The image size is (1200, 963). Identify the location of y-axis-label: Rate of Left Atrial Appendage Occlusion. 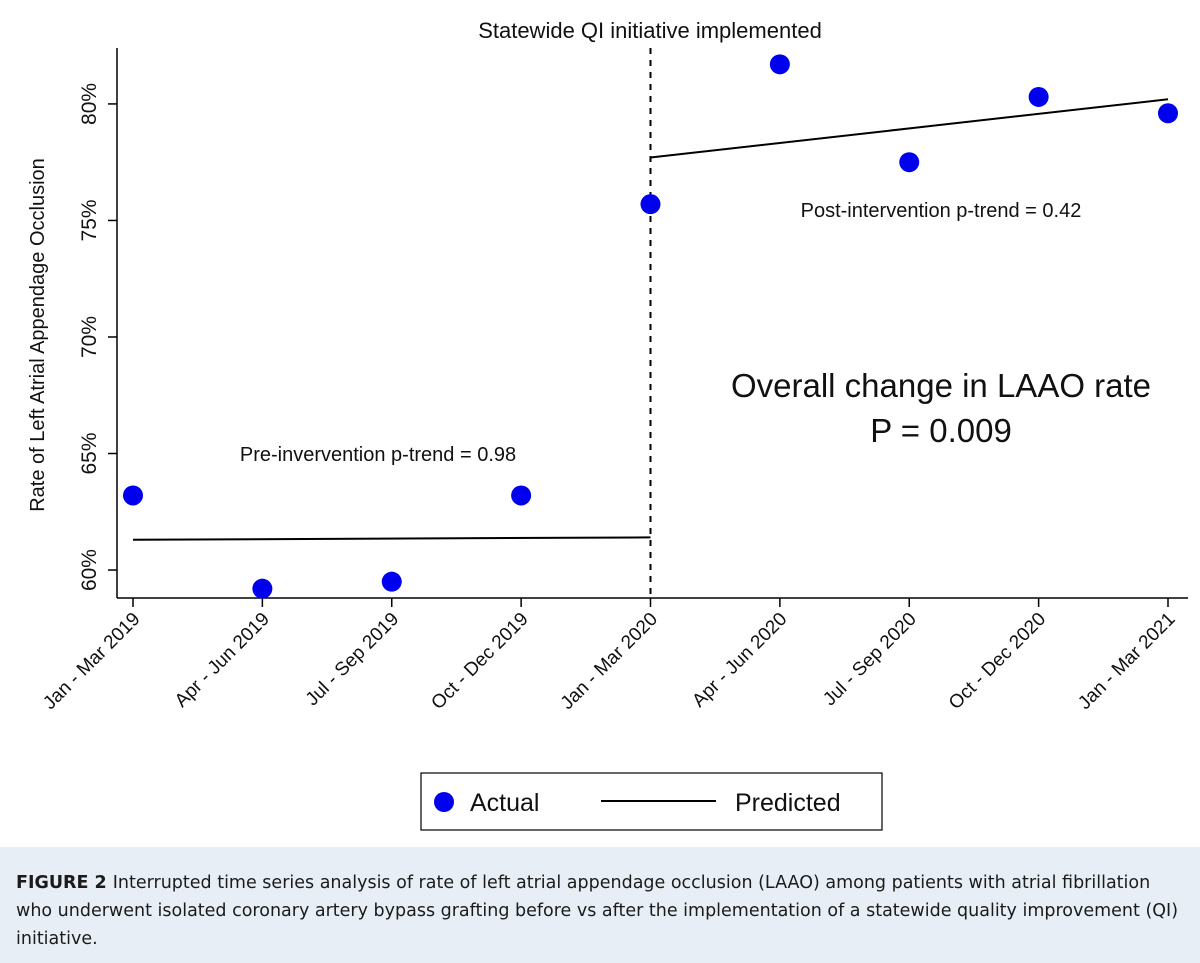
(38, 335).